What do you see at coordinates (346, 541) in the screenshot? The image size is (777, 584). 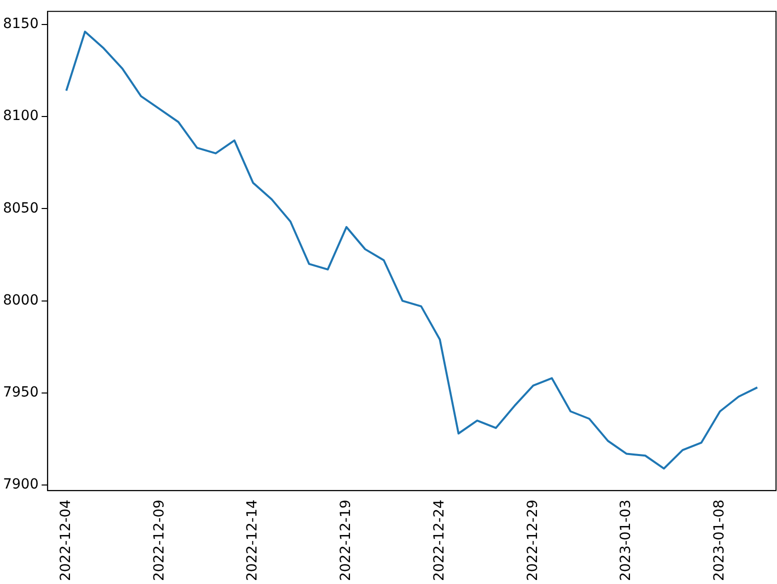 I see `x-tick-label: 2022-12-19` at bounding box center [346, 541].